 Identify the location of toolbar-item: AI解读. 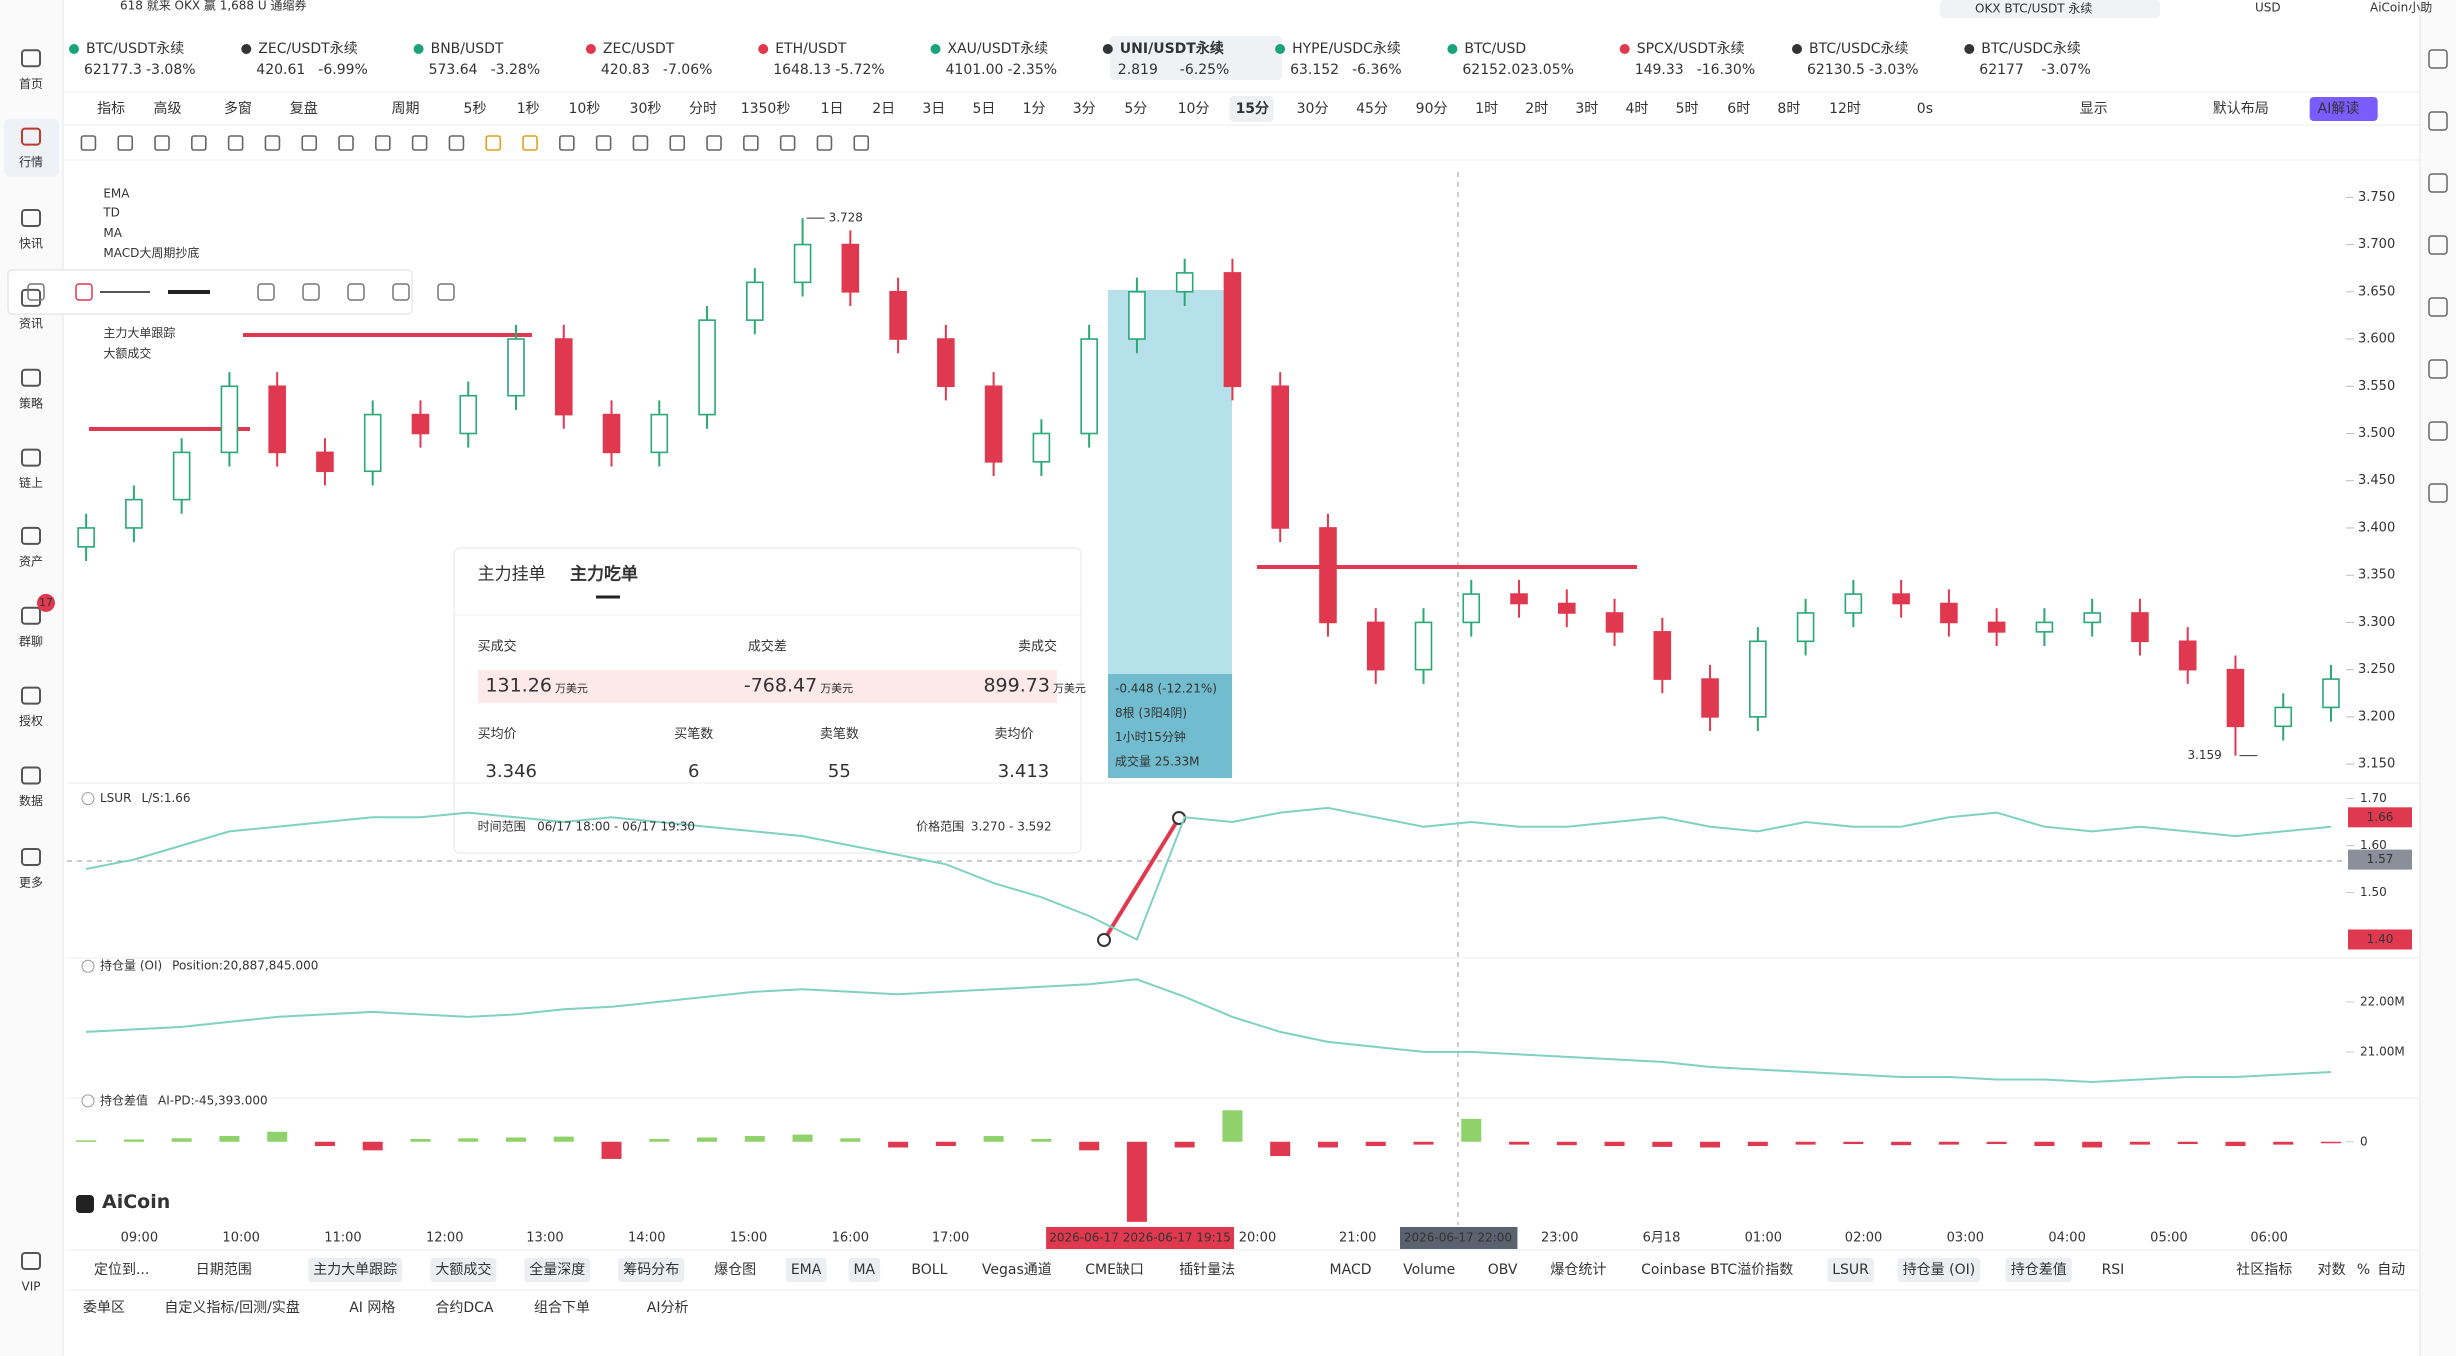
(2339, 108).